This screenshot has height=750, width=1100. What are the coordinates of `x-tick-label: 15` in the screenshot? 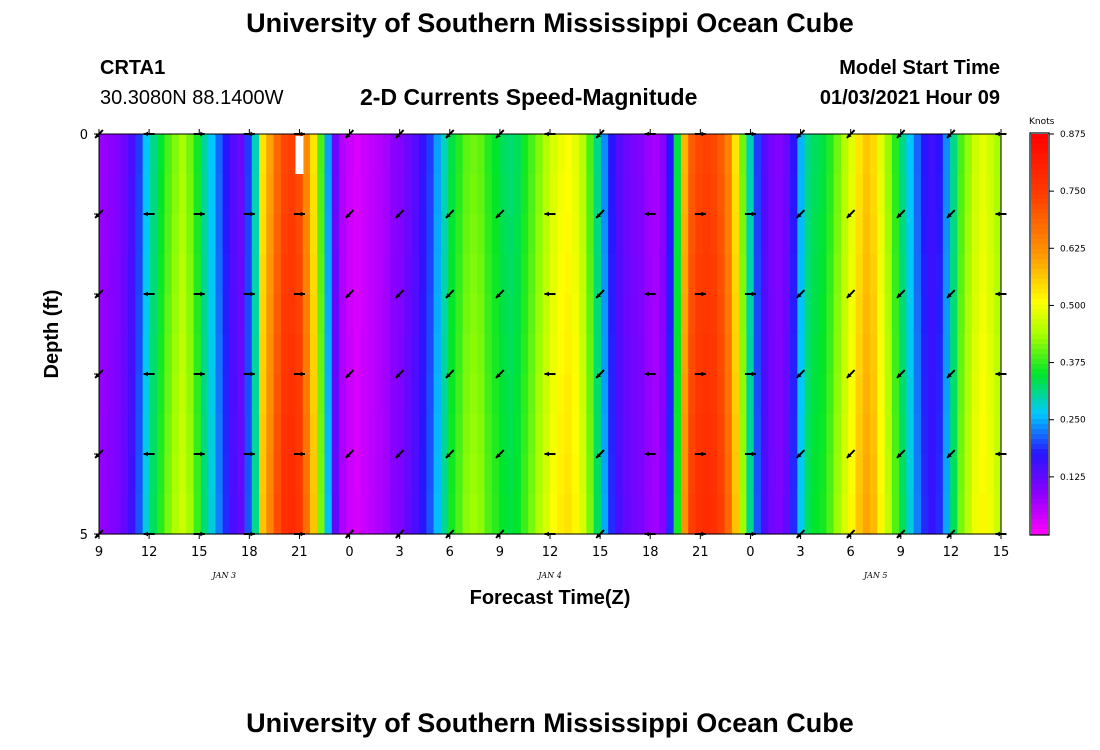 It's located at (199, 552).